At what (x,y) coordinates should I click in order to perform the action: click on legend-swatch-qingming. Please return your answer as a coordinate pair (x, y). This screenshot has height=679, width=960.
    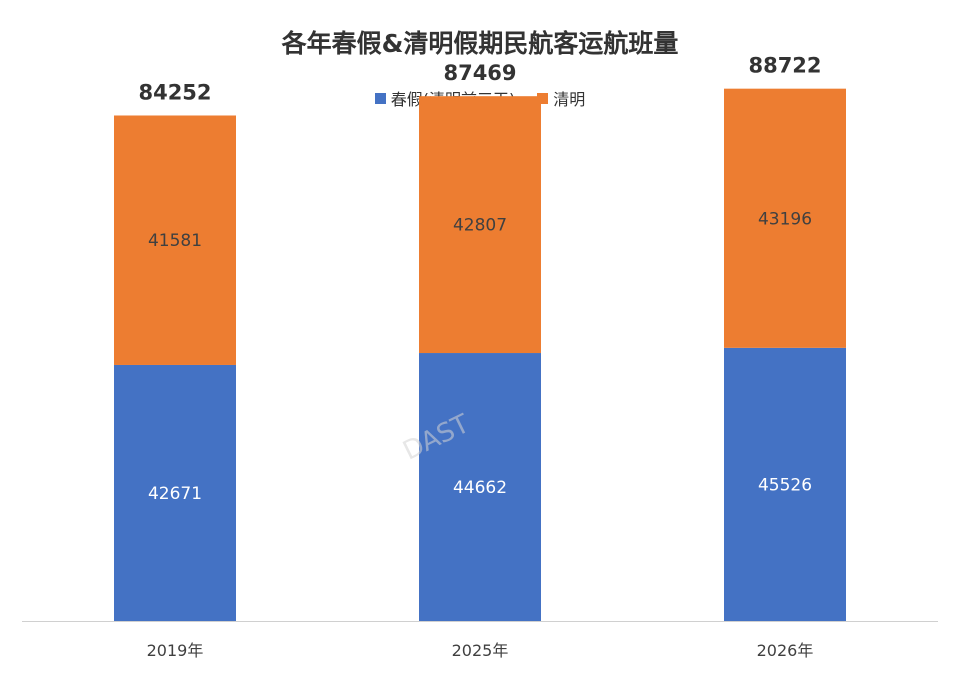
    Looking at the image, I should click on (543, 98).